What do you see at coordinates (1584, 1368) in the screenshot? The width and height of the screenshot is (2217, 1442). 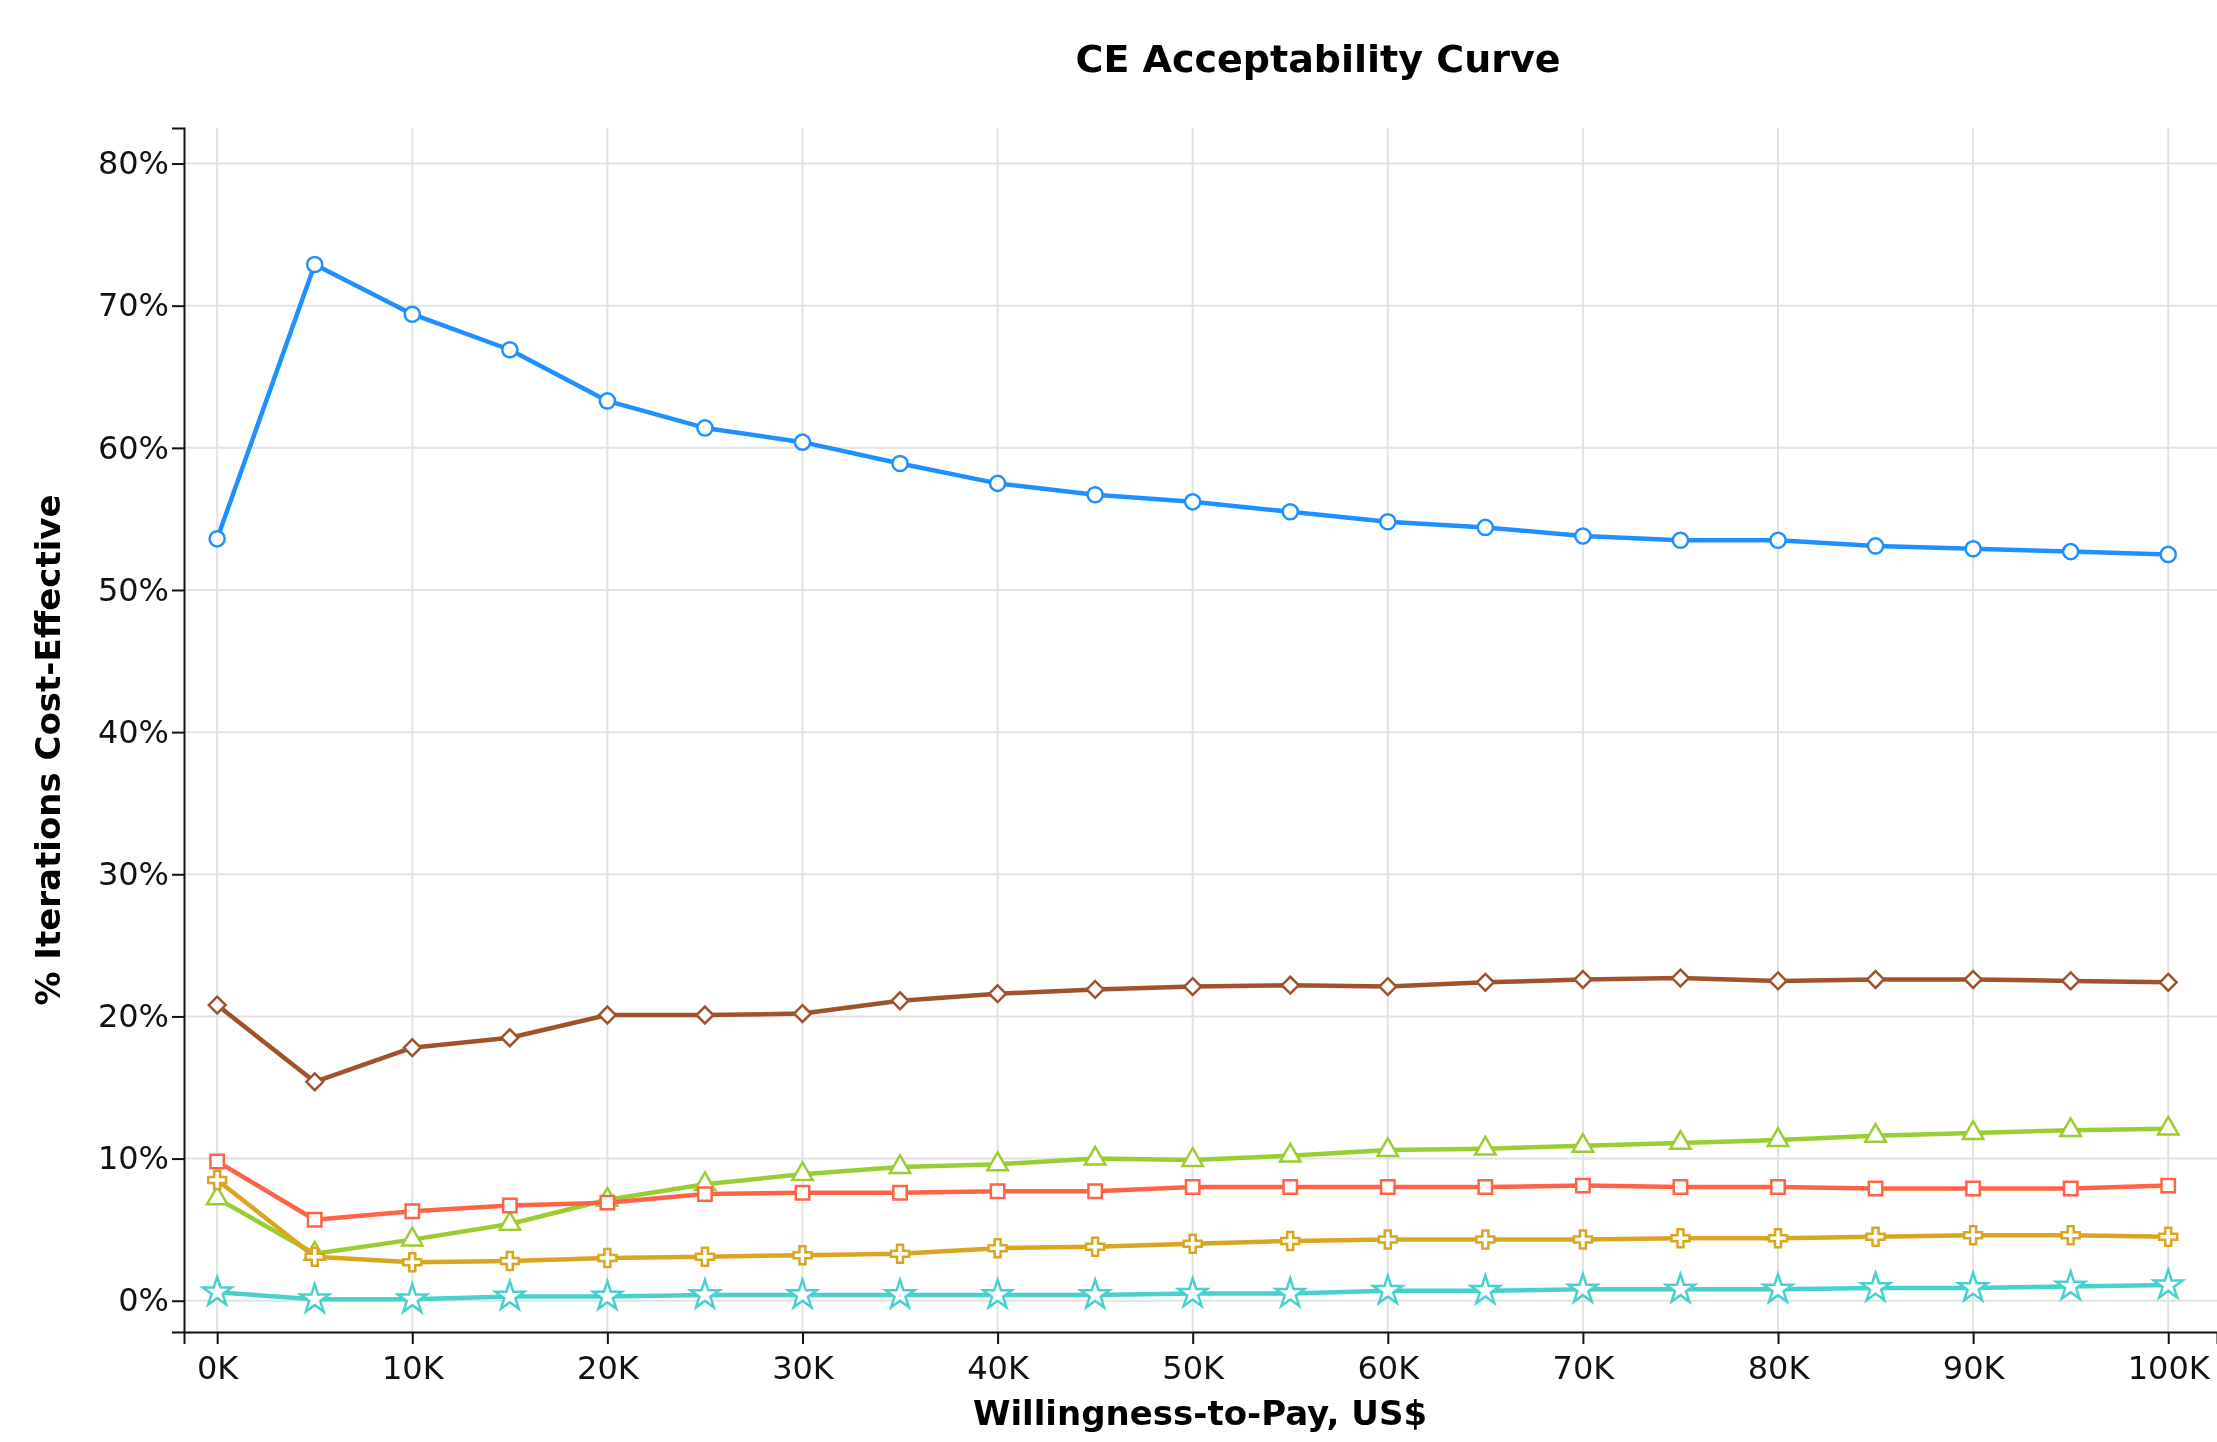 I see `x-tick-label: 70K` at bounding box center [1584, 1368].